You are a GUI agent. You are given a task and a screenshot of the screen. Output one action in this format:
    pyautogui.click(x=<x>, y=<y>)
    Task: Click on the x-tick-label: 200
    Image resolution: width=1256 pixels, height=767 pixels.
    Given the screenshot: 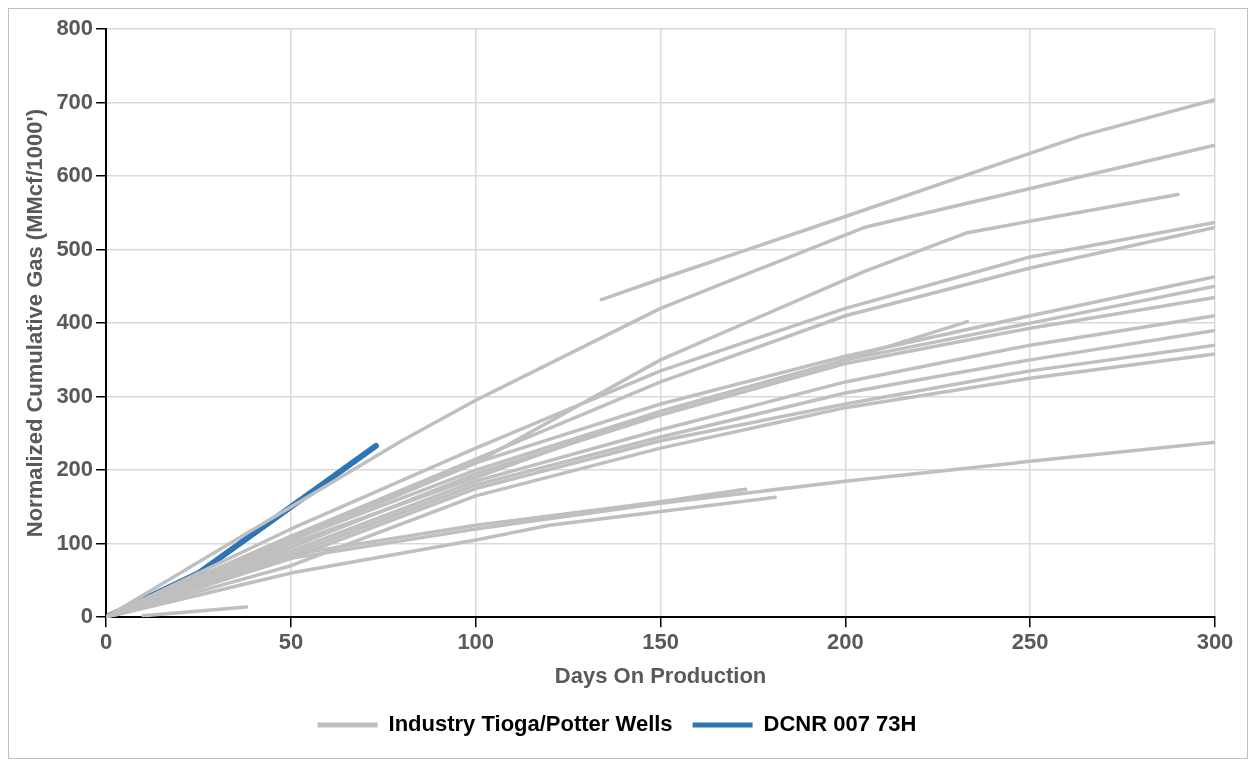 What is the action you would take?
    pyautogui.click(x=845, y=642)
    